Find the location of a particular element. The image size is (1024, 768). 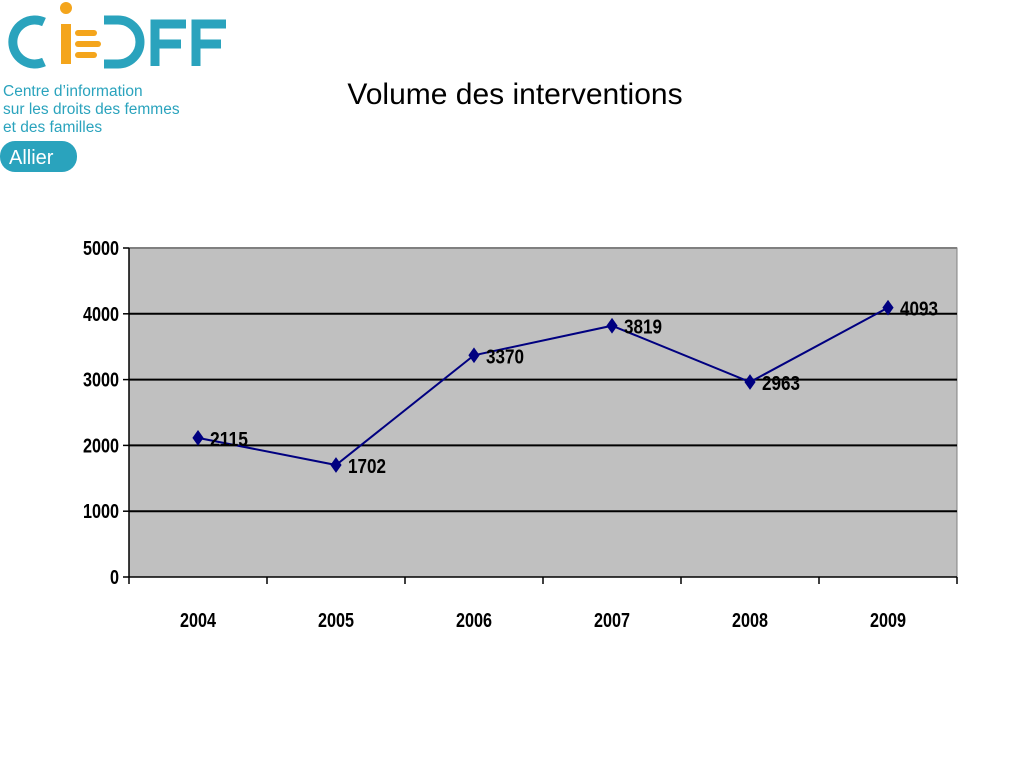

logo-badge is located at coordinates (38, 156).